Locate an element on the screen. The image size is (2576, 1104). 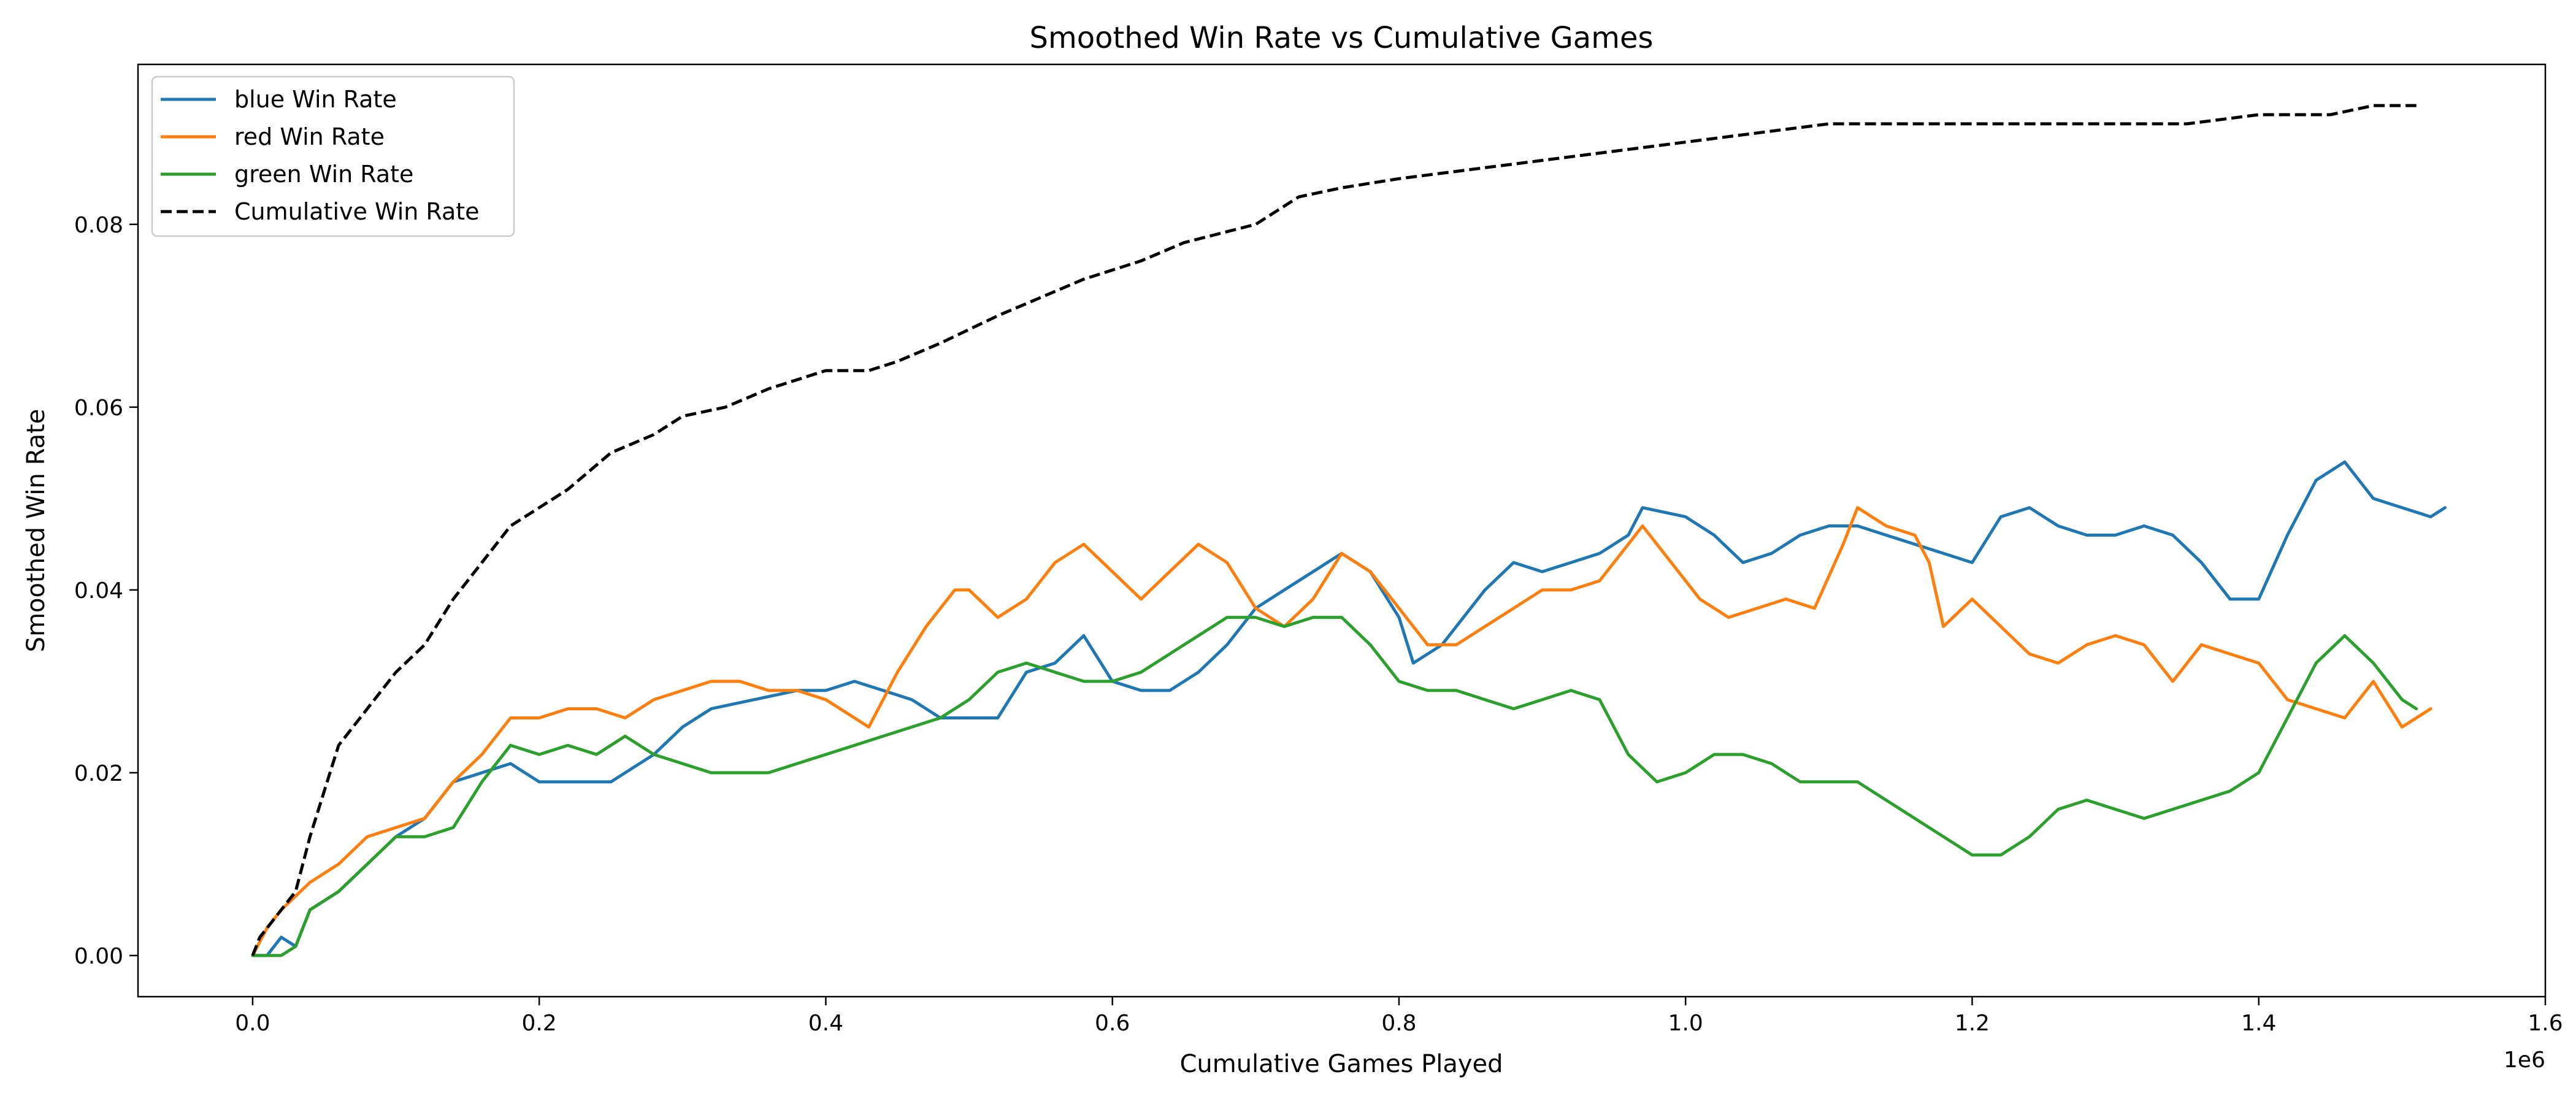
x-axis: 0.0 0.2 0.4 0.6 0.8 1.0 1.2 1.4 1.6 is located at coordinates (1399, 1016).